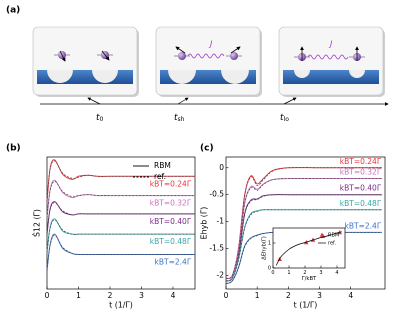 The image size is (397, 323). What do you see at coordinates (204, 223) in the screenshot?
I see `y-axis-label: Ehyb (Γ)` at bounding box center [204, 223].